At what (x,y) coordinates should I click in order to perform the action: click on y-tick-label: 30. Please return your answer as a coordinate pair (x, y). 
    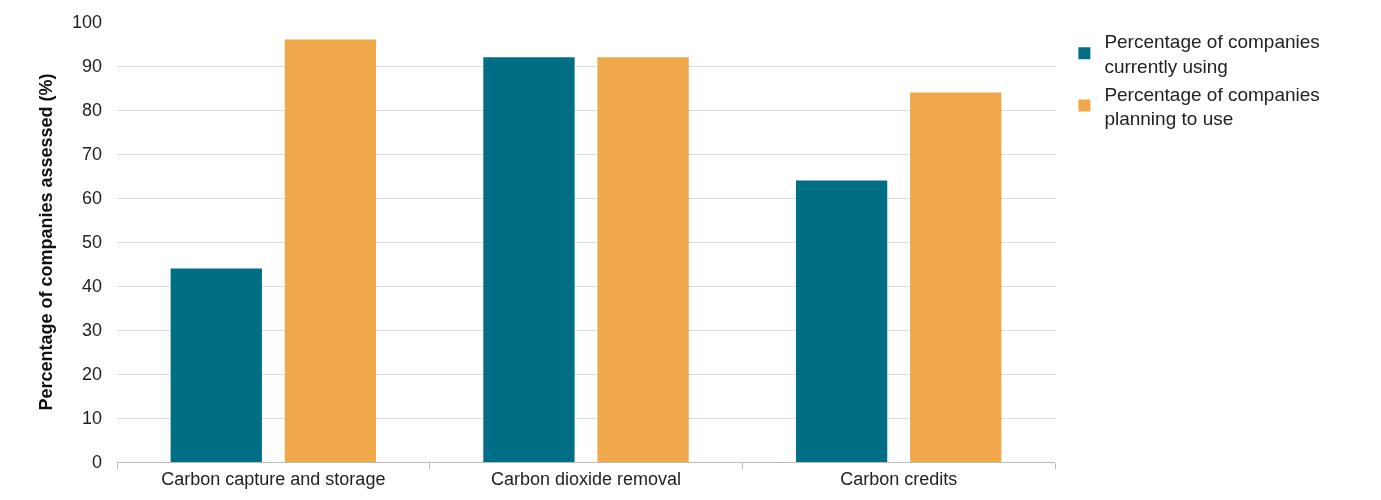
    Looking at the image, I should click on (91, 330).